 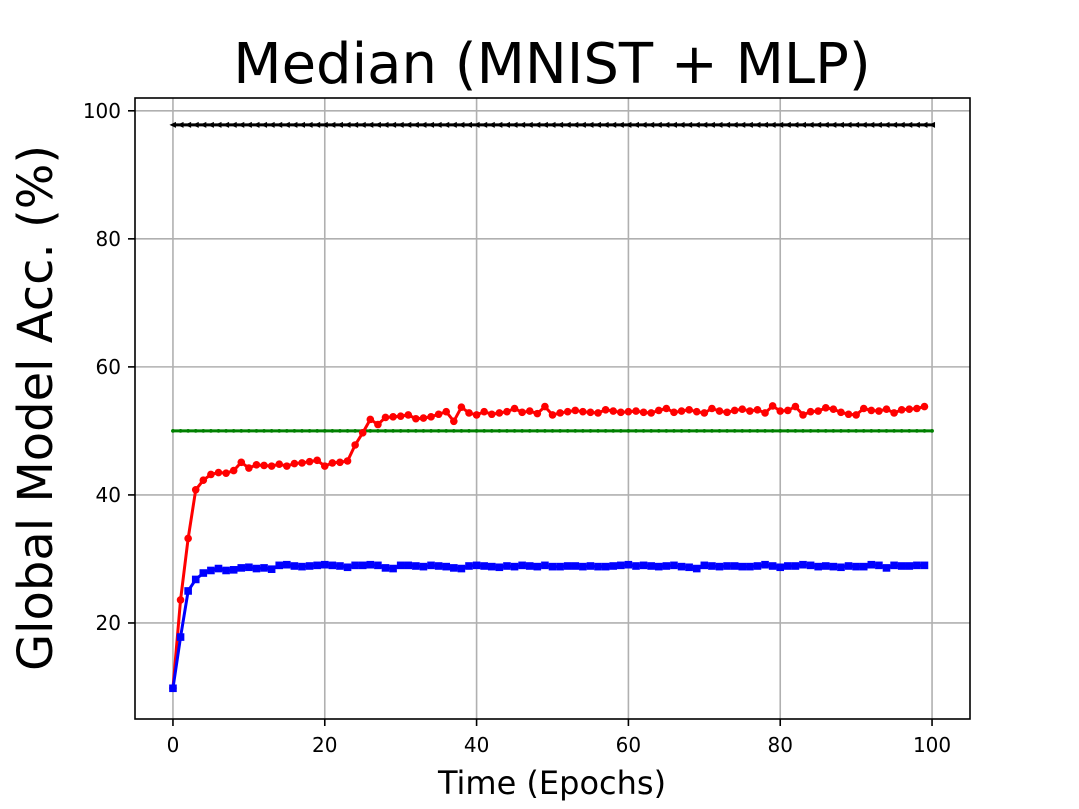 What do you see at coordinates (476, 745) in the screenshot?
I see `x-tick-label: 40` at bounding box center [476, 745].